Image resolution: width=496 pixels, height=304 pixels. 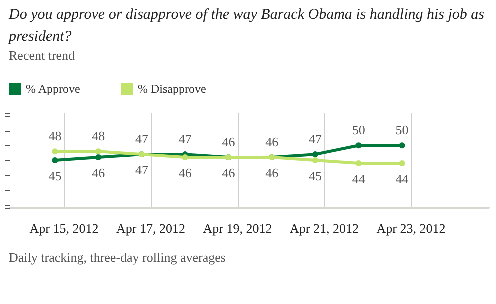 I want to click on x-tick-label: Apr 23, 2012, so click(x=411, y=228).